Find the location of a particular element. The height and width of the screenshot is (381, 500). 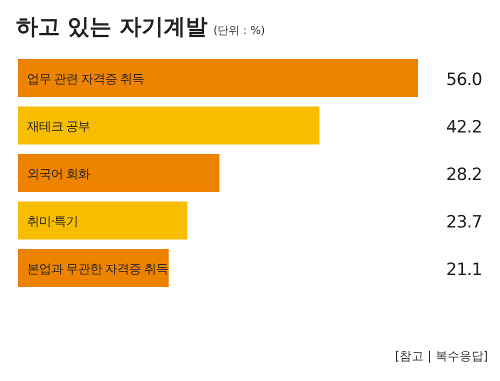

data-label: 21.1 is located at coordinates (464, 270).